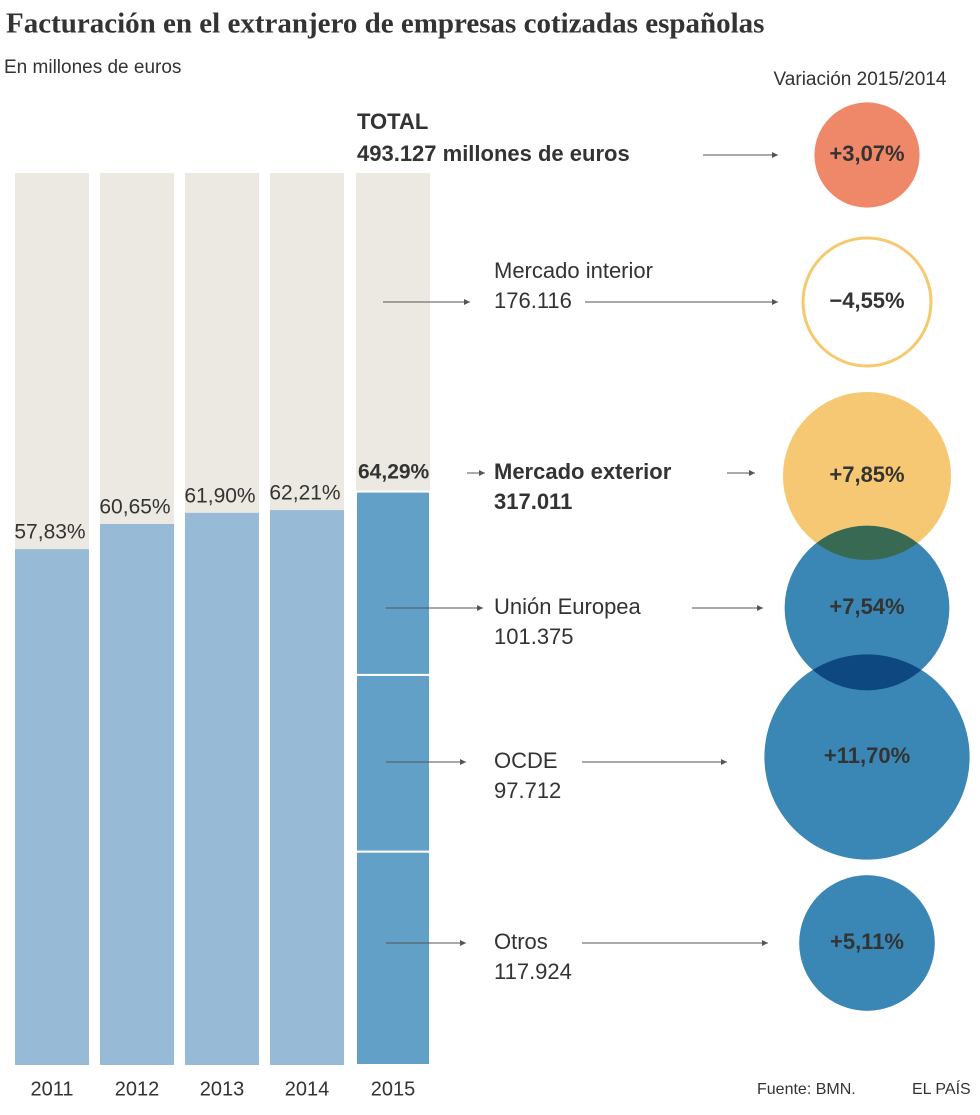 This screenshot has height=1115, width=980. Describe the element at coordinates (493, 153) in the screenshot. I see `row-value: 493.127 millones de euros` at that location.